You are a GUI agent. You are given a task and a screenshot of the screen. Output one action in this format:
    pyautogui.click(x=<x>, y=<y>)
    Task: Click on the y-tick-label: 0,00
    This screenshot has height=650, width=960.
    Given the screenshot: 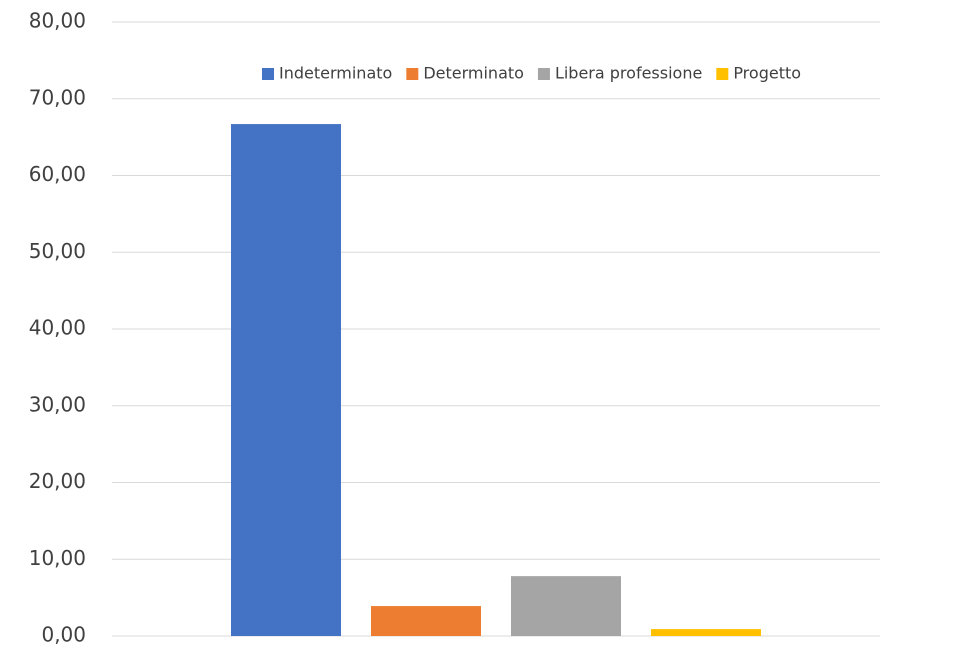 What is the action you would take?
    pyautogui.click(x=63, y=635)
    